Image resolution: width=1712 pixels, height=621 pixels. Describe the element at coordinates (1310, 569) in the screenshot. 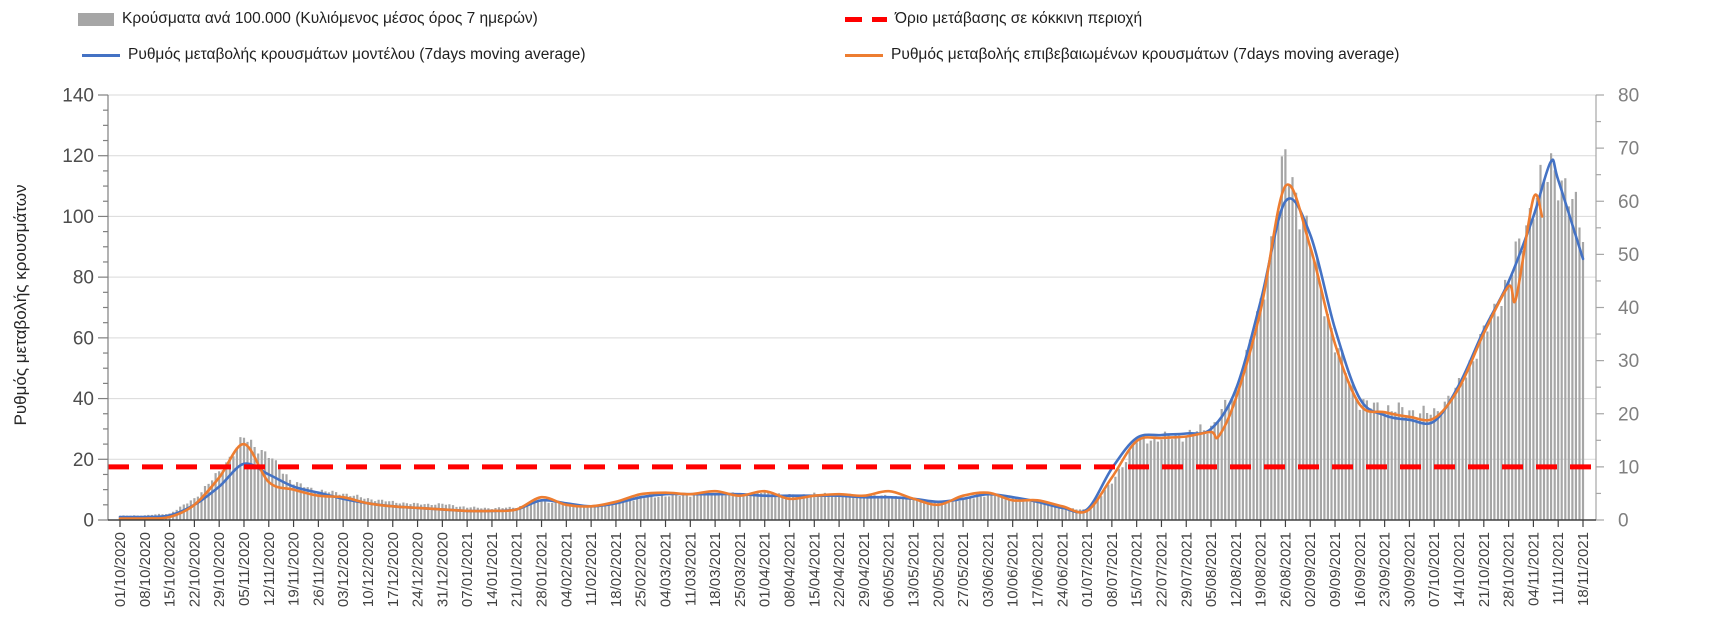

I see `x-tick-label: 02/09/2021` at that location.